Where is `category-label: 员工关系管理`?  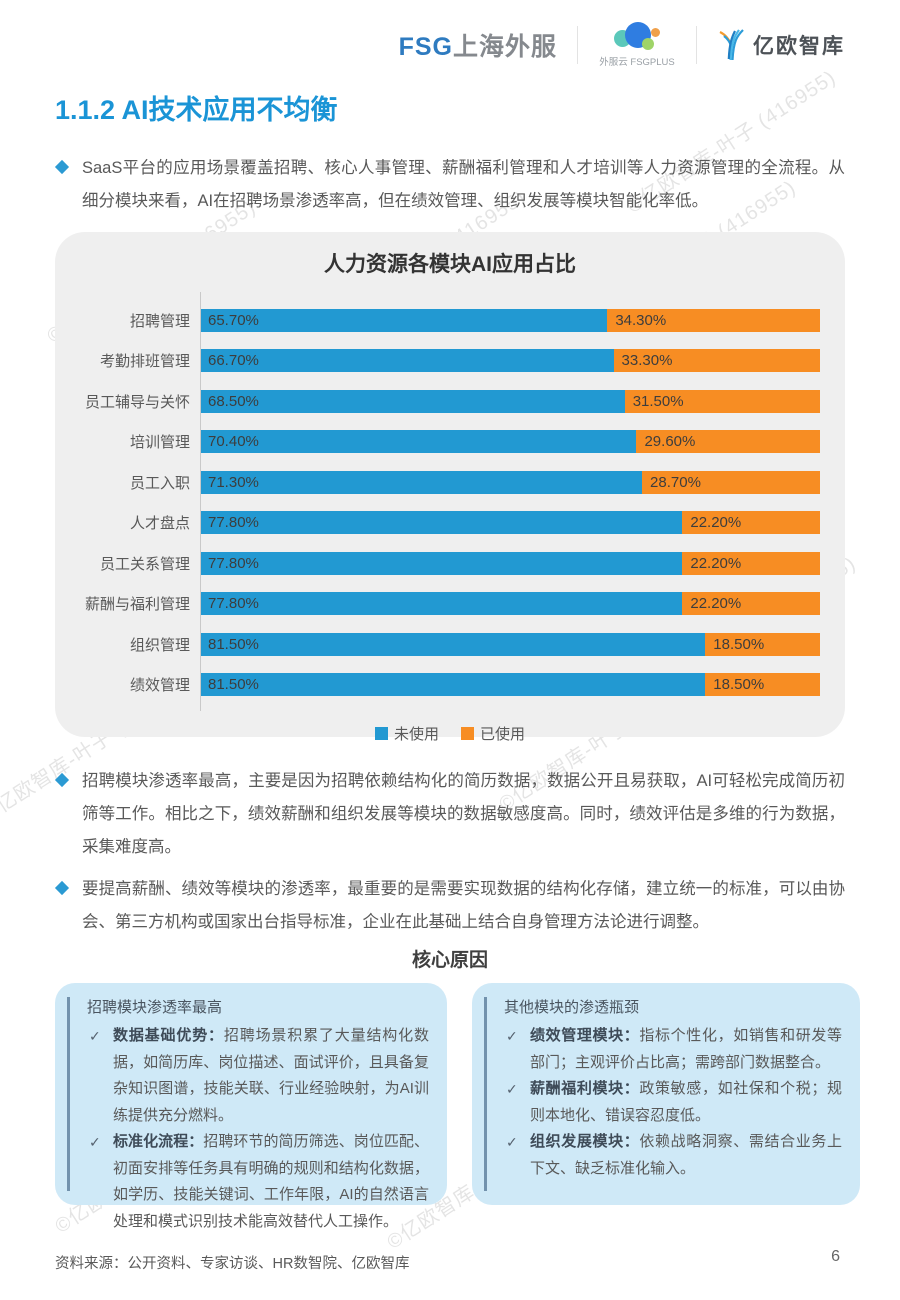 category-label: 员工关系管理 is located at coordinates (144, 564).